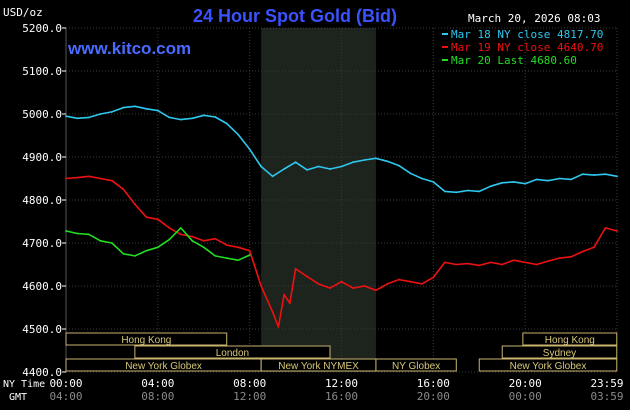 The image size is (630, 410). Describe the element at coordinates (606, 383) in the screenshot. I see `ny-time-tick-label: 23:59` at that location.